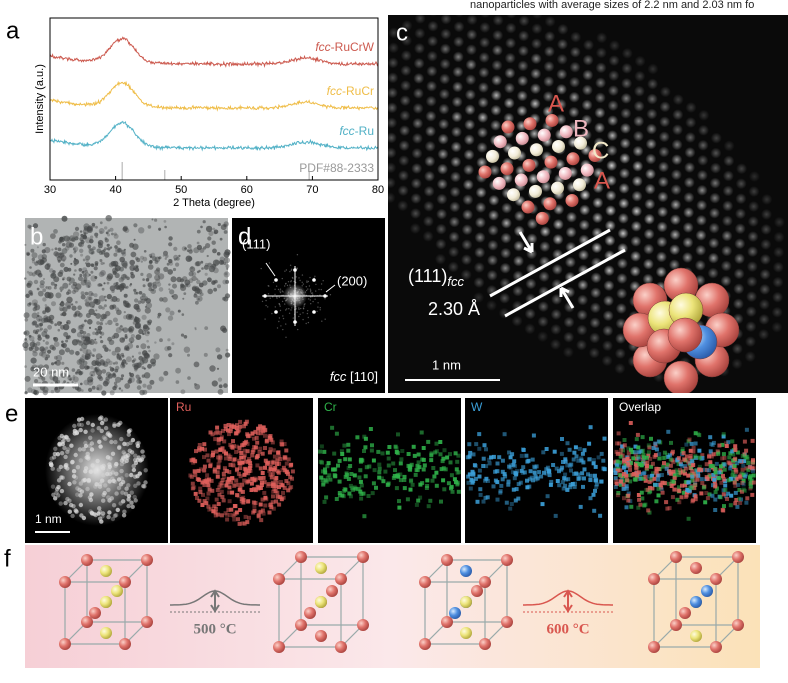 Image resolution: width=788 pixels, height=683 pixels. I want to click on map-label: Overlap, so click(640, 407).